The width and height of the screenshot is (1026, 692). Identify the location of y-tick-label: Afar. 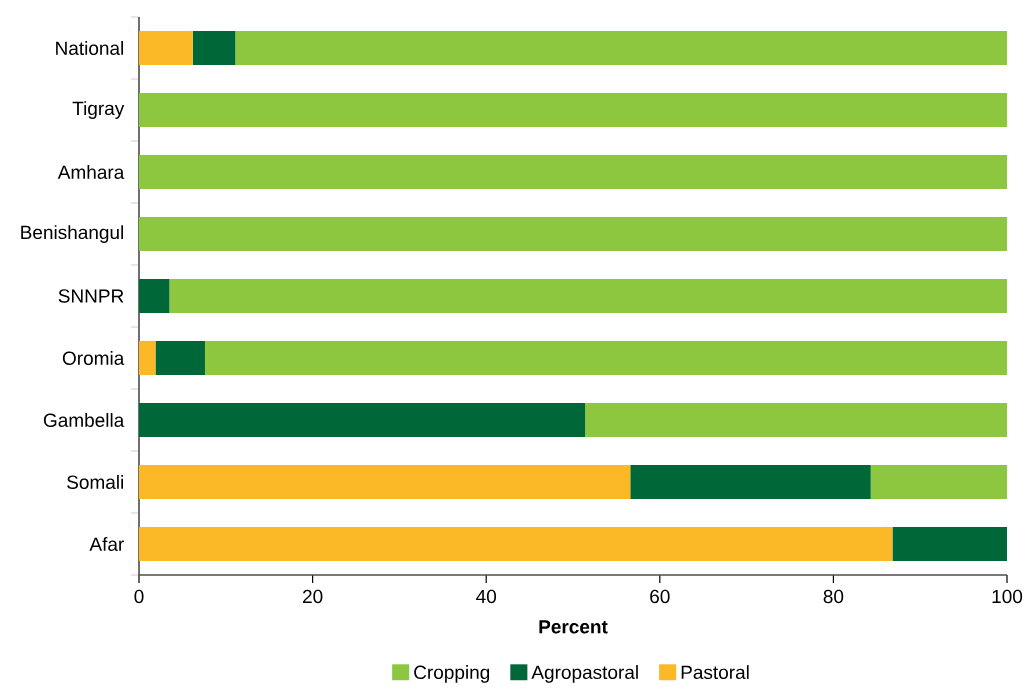
(106, 544).